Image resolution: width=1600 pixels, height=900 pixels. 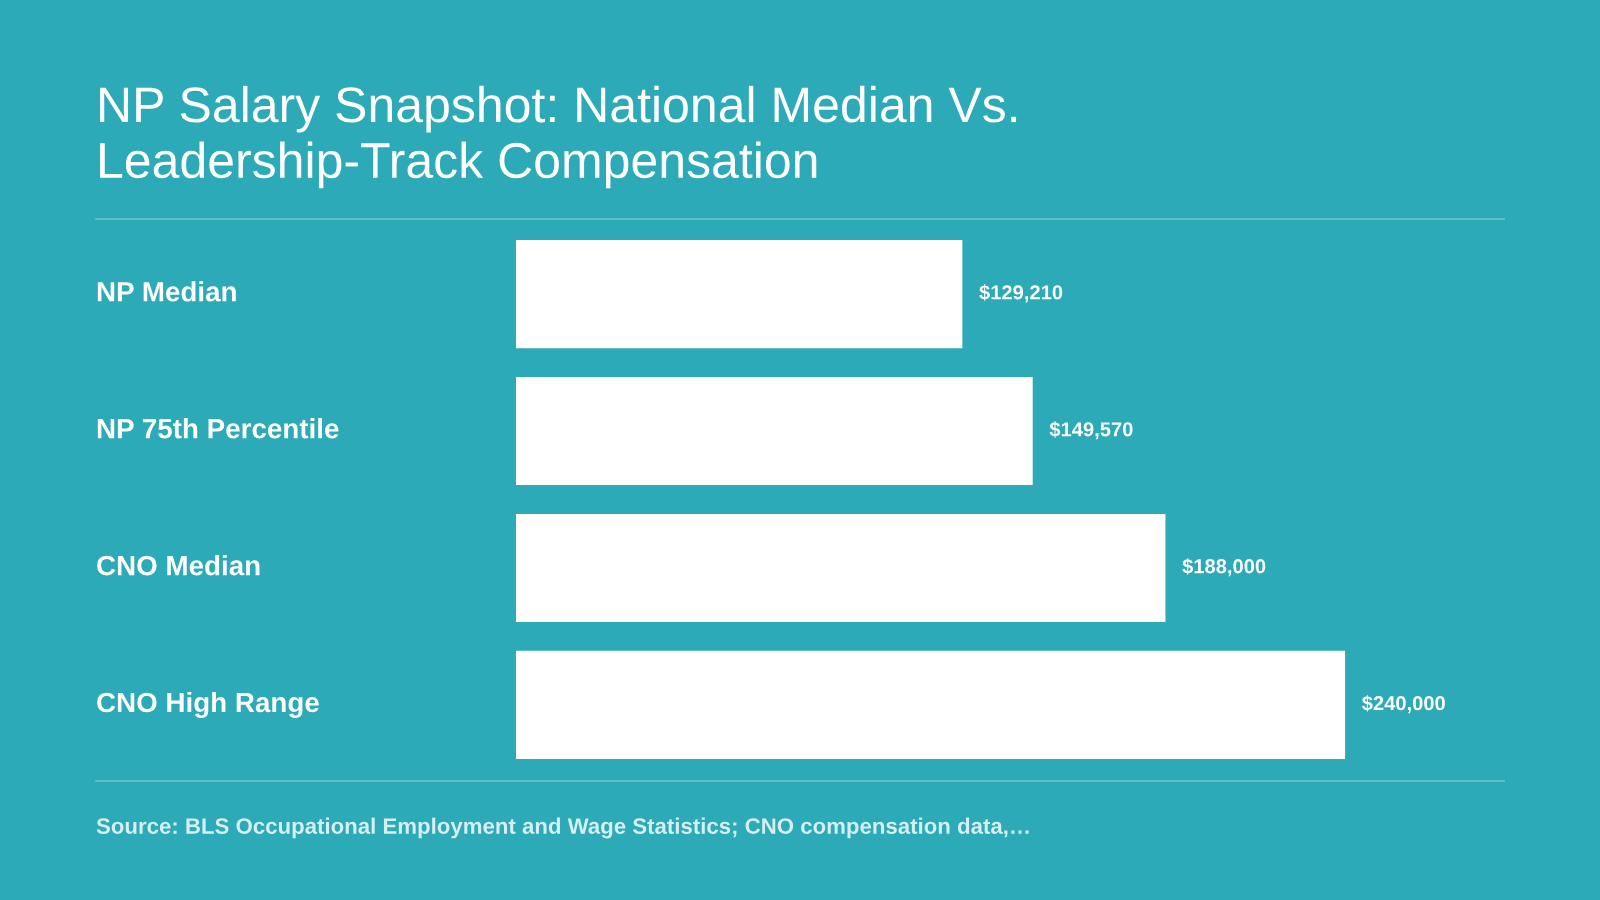 What do you see at coordinates (1224, 567) in the screenshot?
I see `data-label: $188,000` at bounding box center [1224, 567].